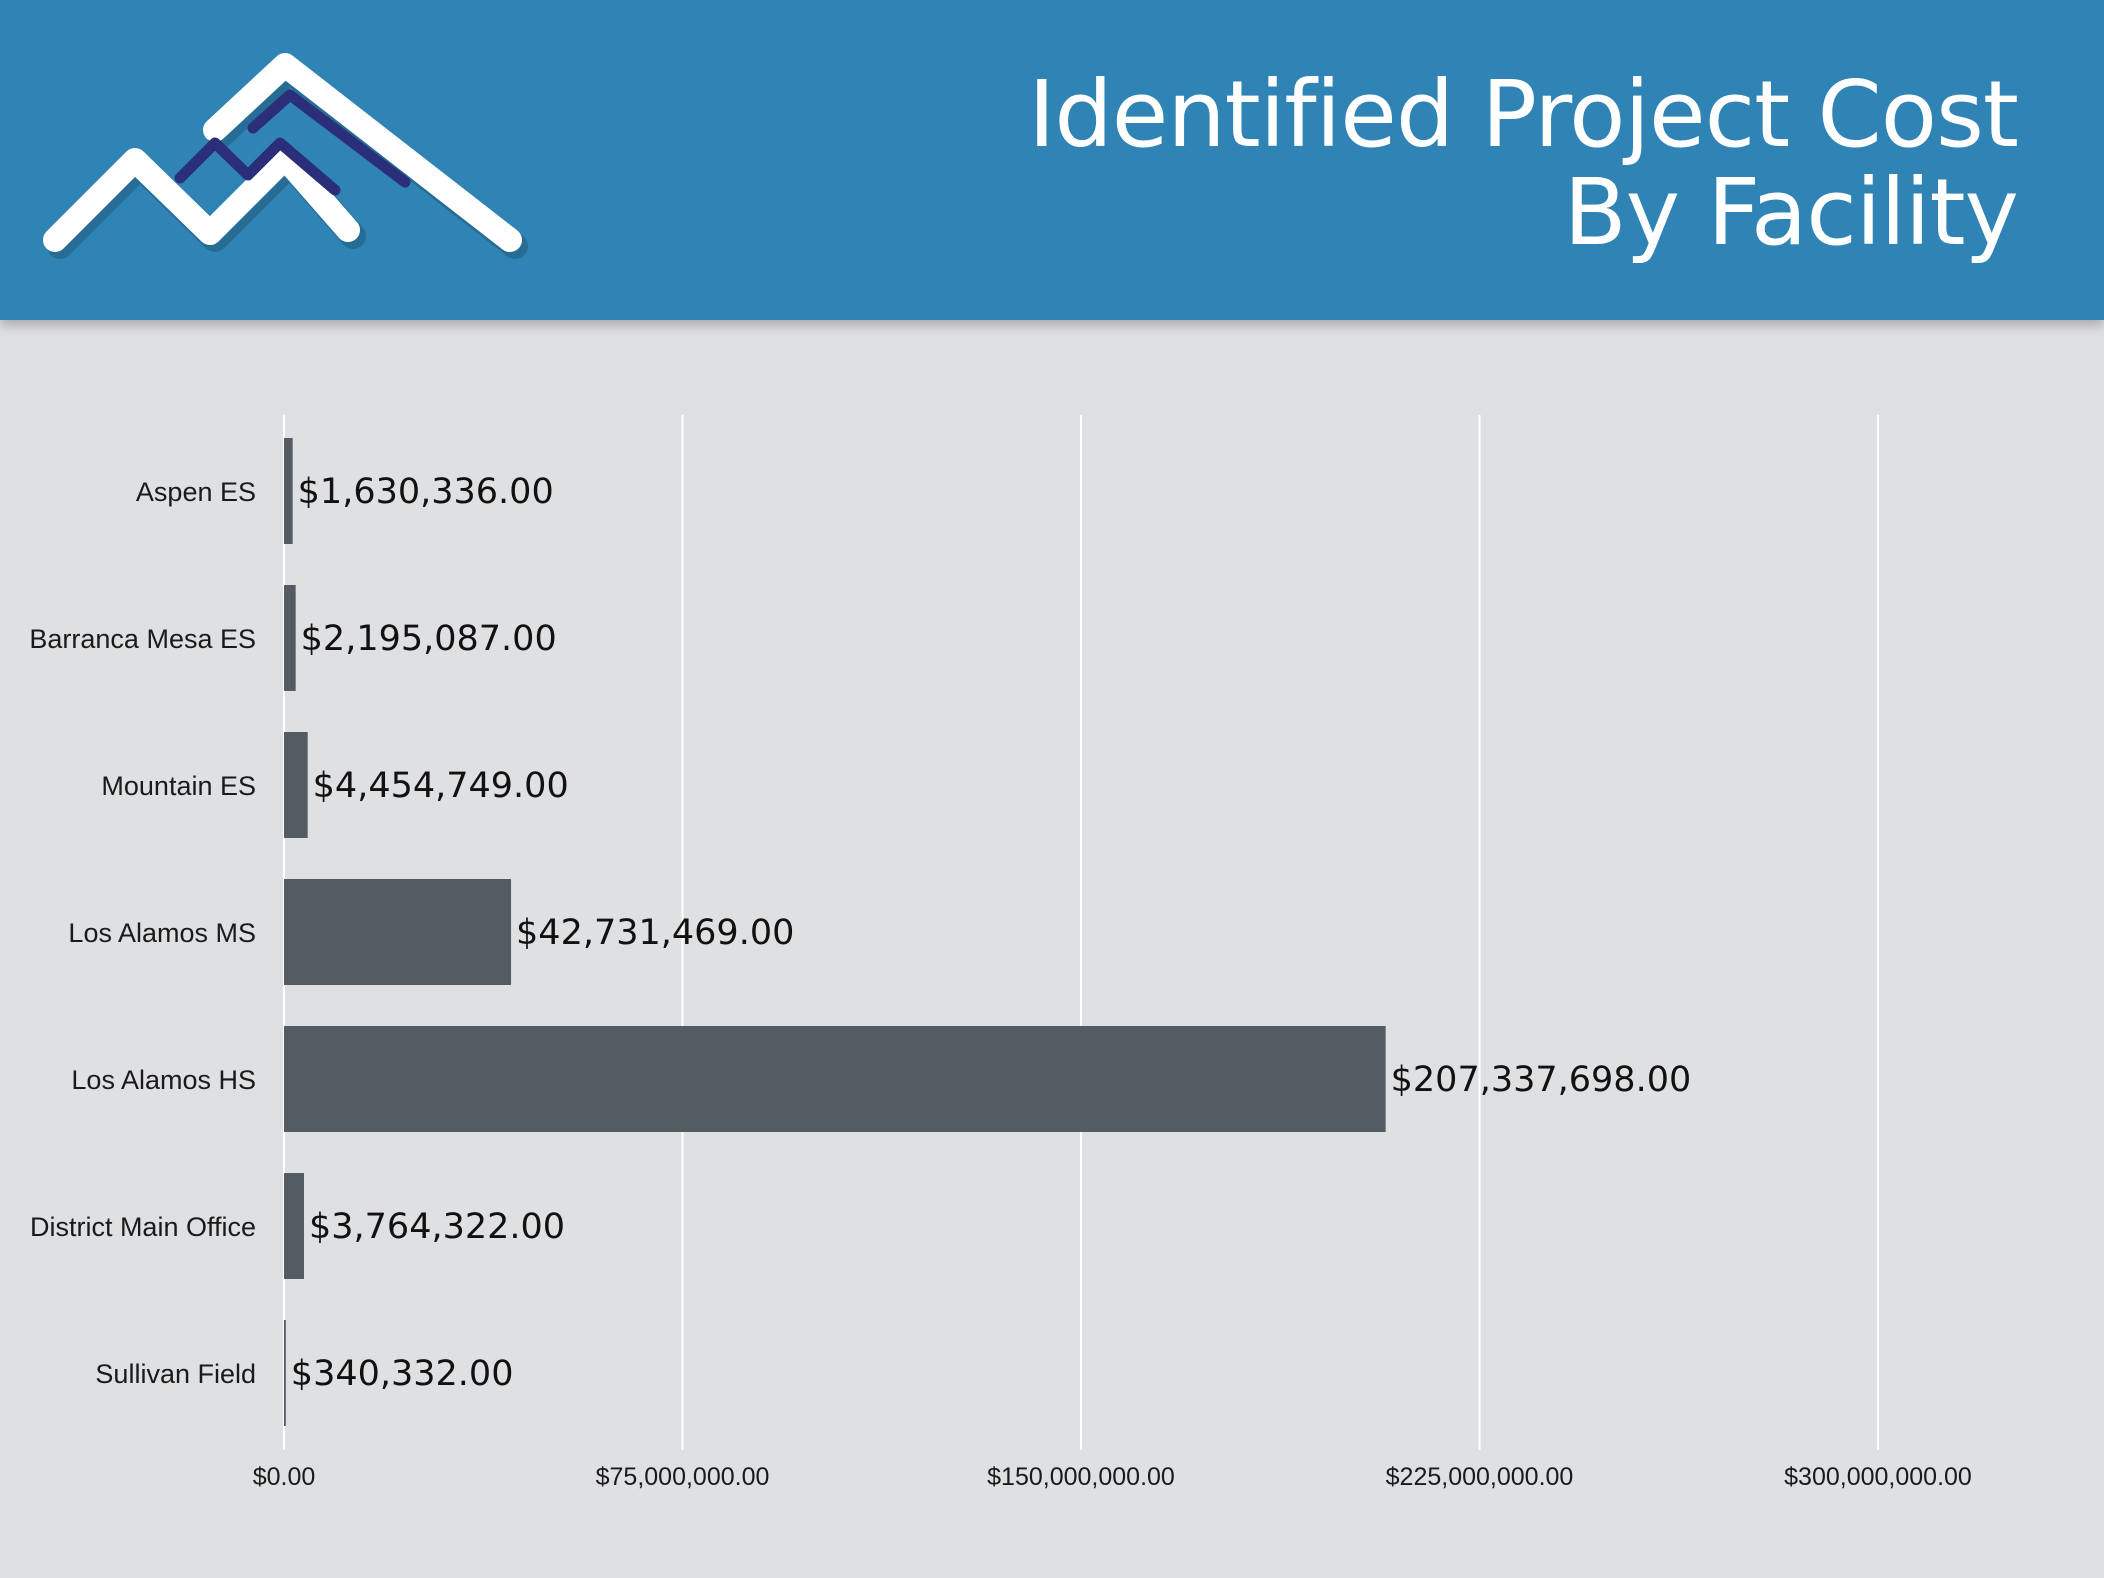  Describe the element at coordinates (426, 492) in the screenshot. I see `data-label: $1,630,336.00` at that location.